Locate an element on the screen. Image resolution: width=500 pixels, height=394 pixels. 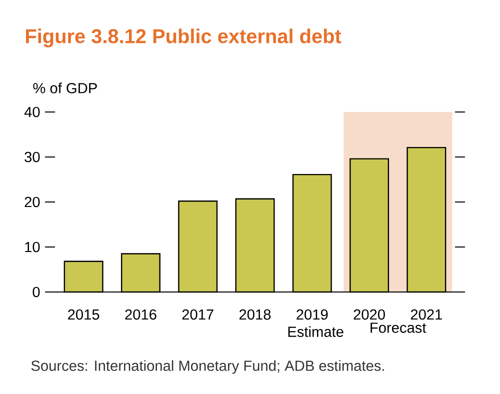
x-tick-label: 2018 is located at coordinates (255, 314).